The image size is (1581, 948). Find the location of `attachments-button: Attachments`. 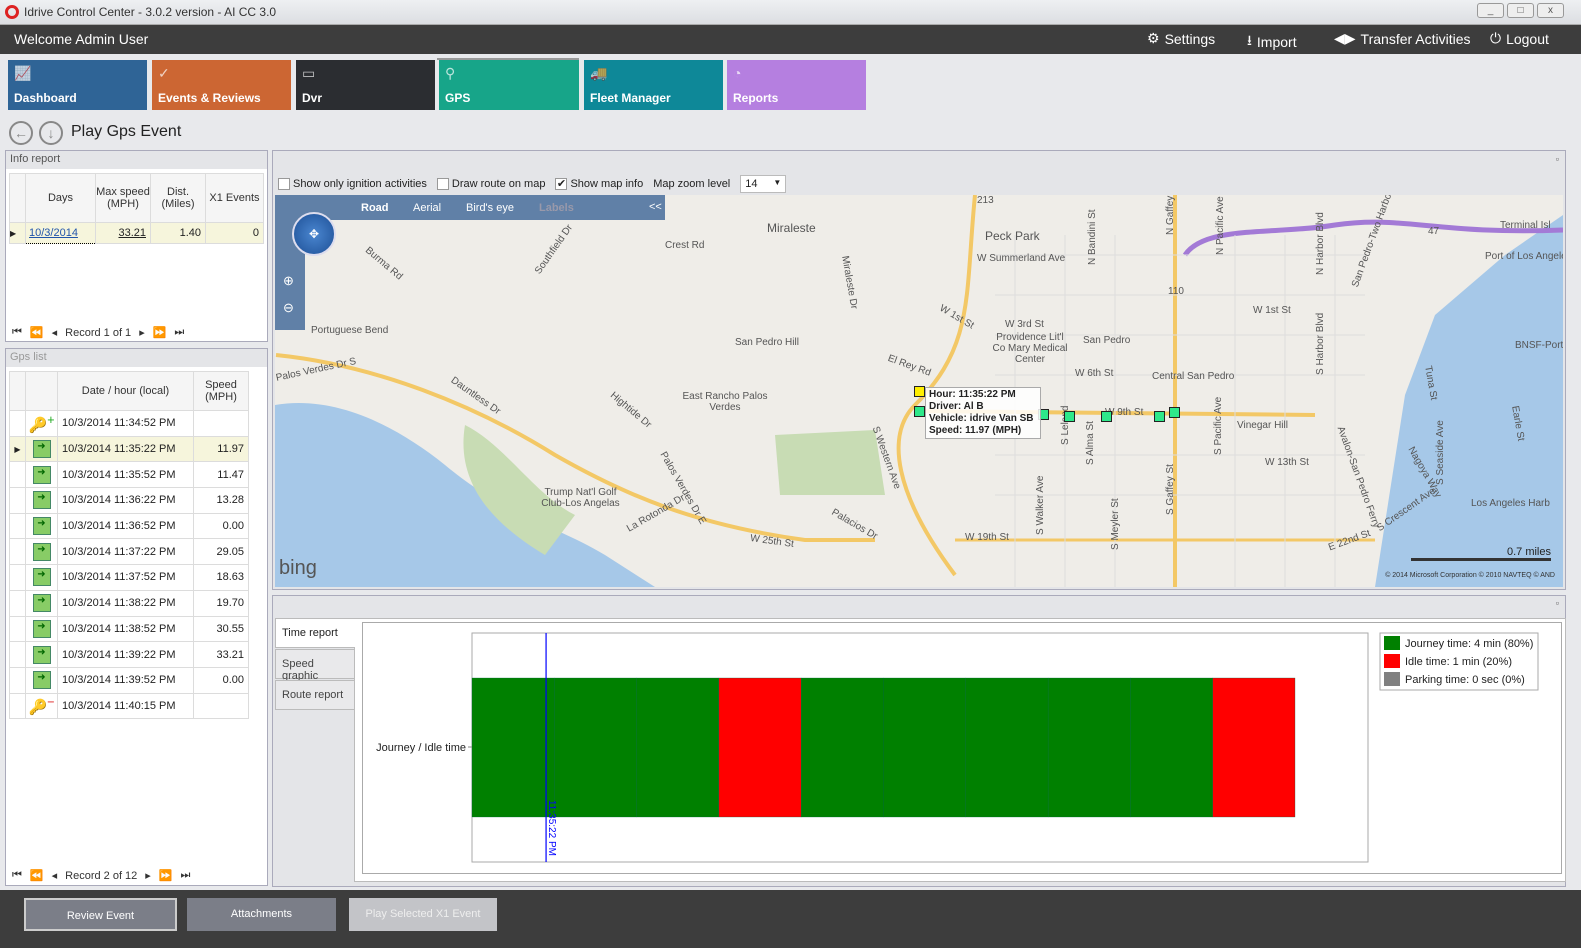

attachments-button: Attachments is located at coordinates (261, 914).